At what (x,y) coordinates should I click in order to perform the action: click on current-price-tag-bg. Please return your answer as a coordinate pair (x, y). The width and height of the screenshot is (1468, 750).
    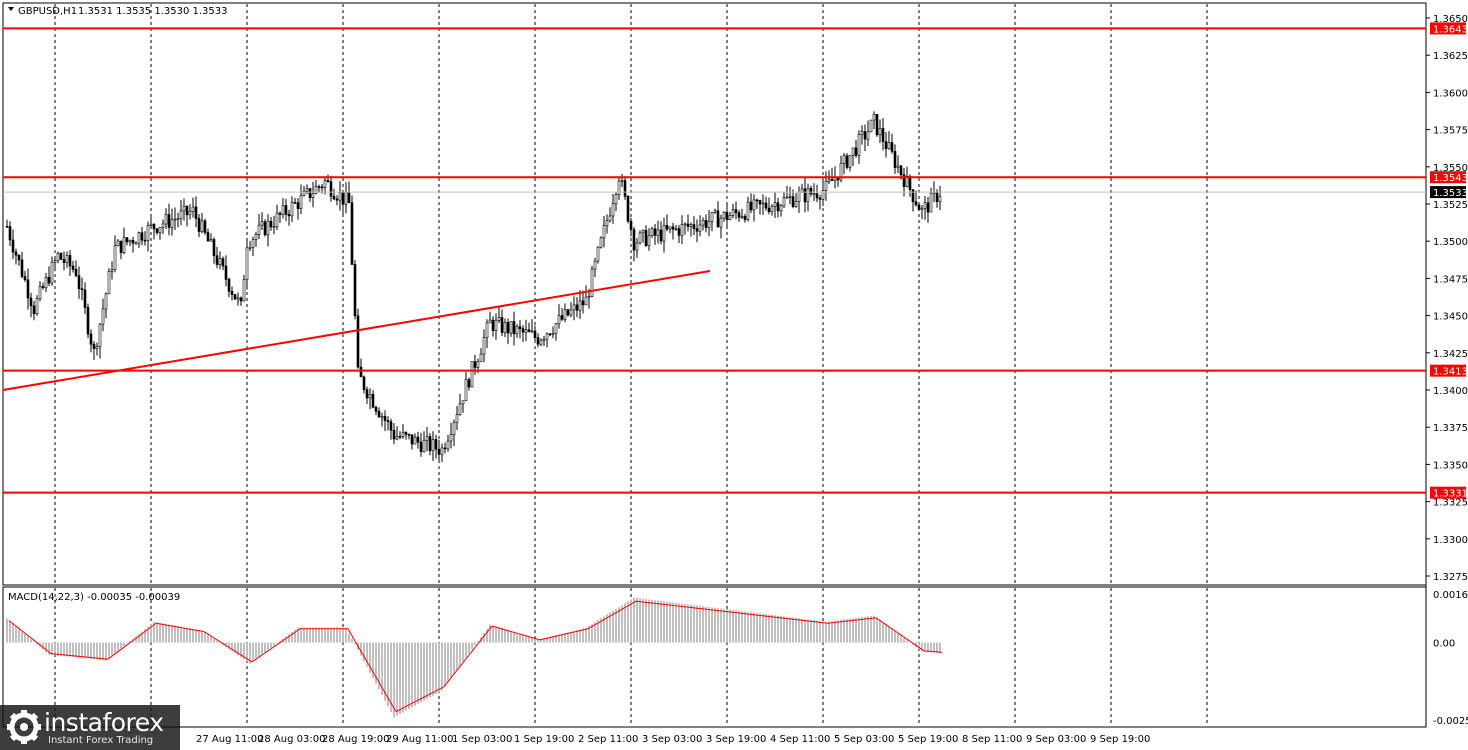
    Looking at the image, I should click on (1448, 192).